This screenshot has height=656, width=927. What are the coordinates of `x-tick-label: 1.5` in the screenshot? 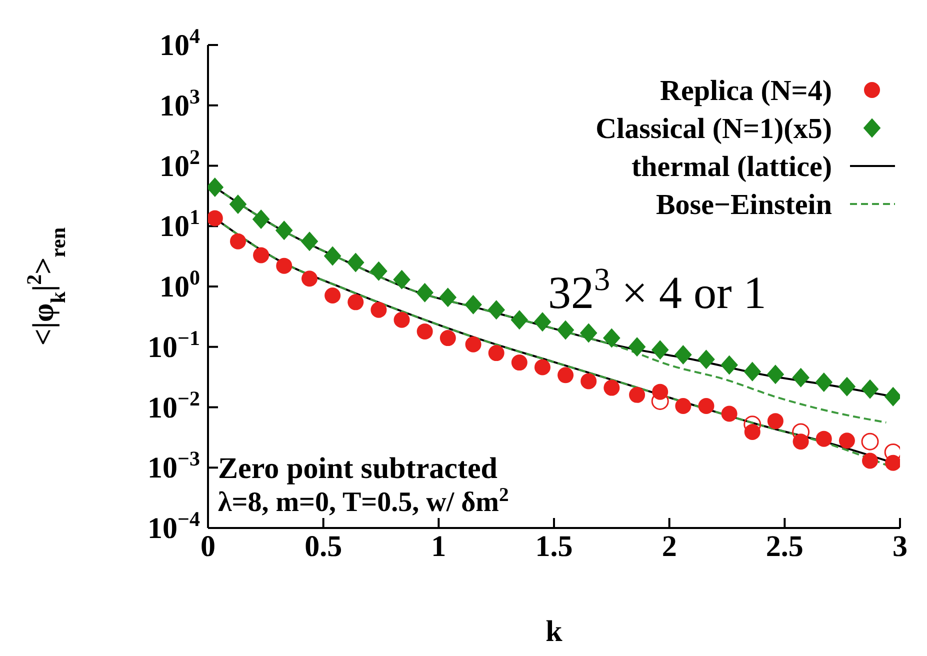 It's located at (554, 546).